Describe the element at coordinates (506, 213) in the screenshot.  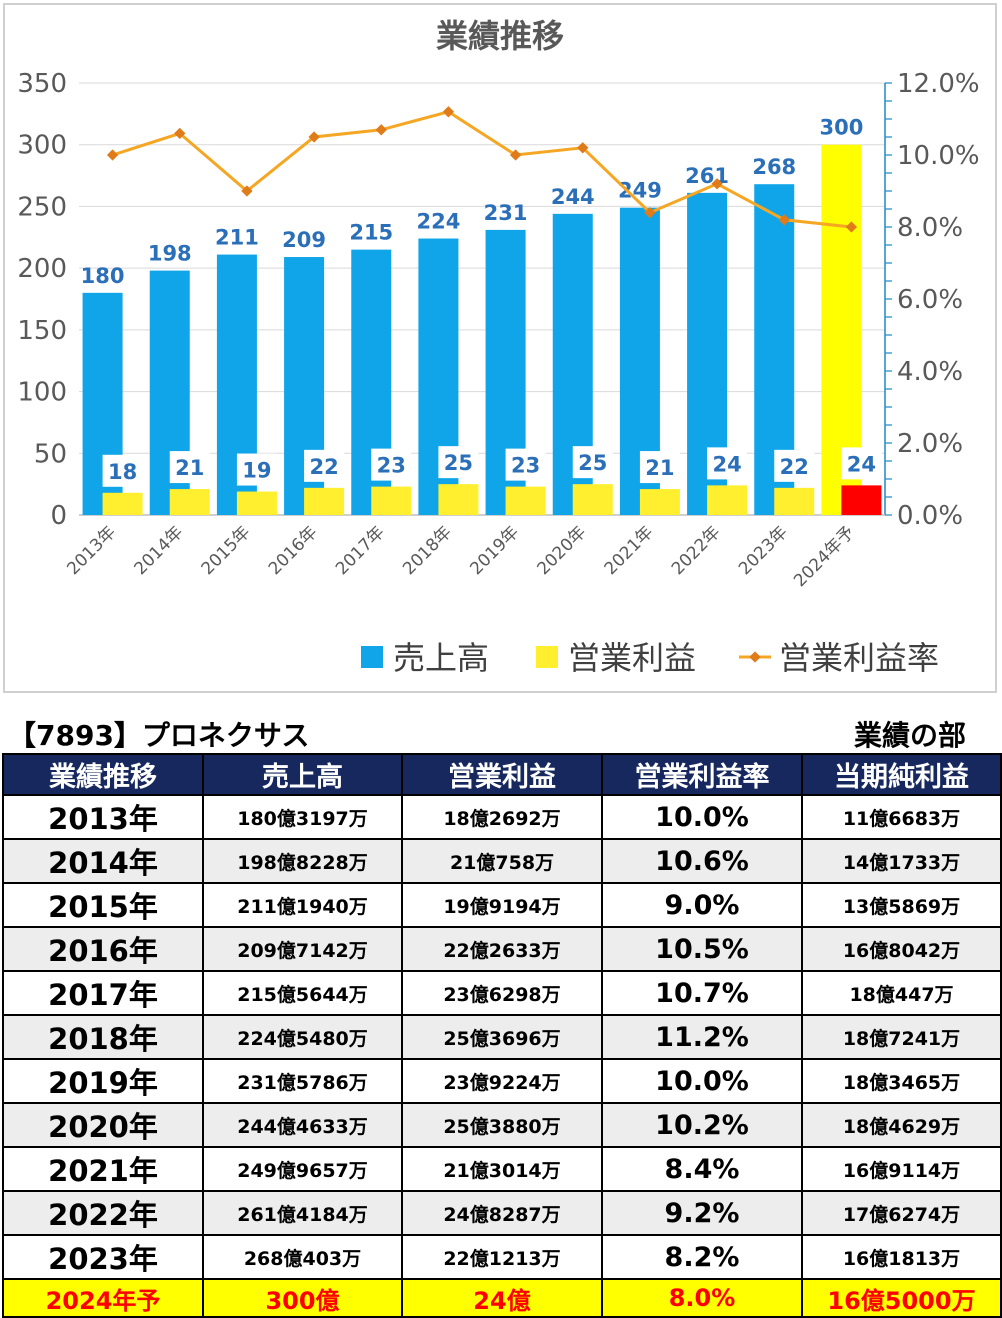
I see `revenue-label: 231` at that location.